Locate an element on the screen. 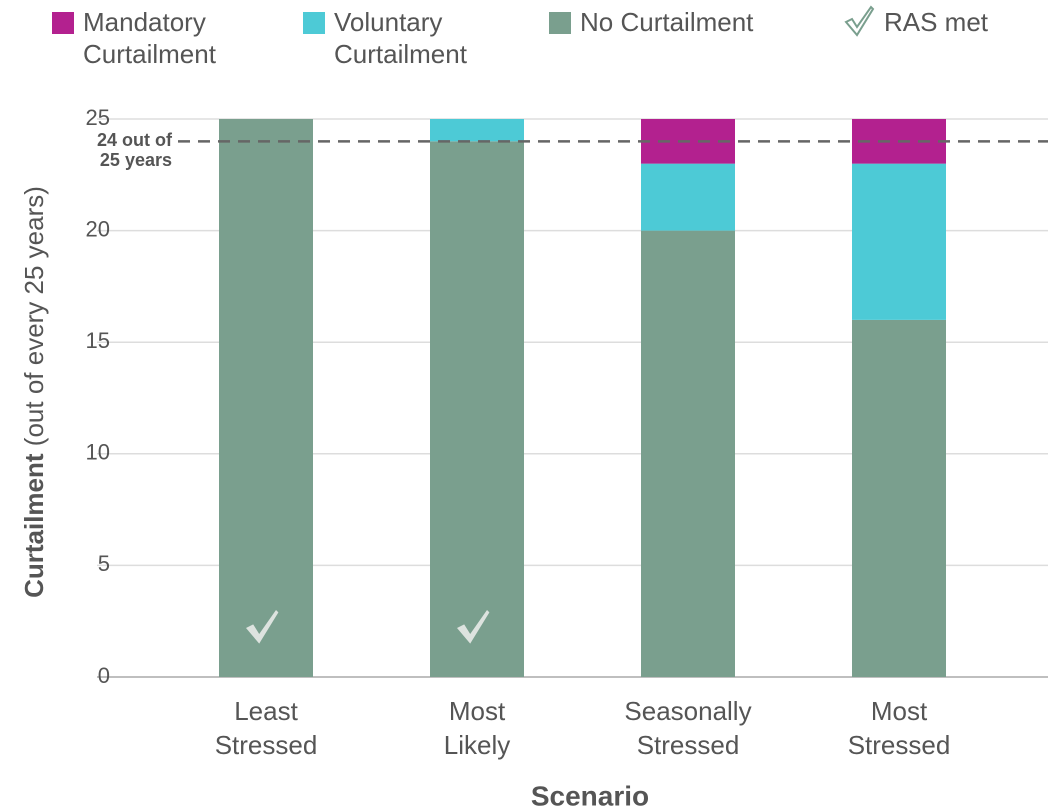  x-axis-label: Scenario is located at coordinates (590, 795).